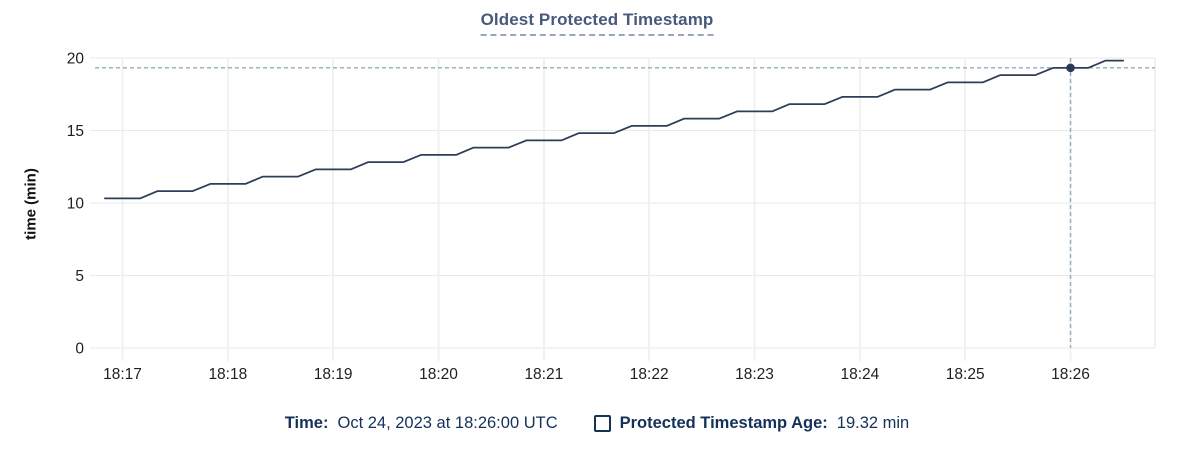 Image resolution: width=1194 pixels, height=466 pixels. What do you see at coordinates (75, 131) in the screenshot?
I see `y-tick-label: 15` at bounding box center [75, 131].